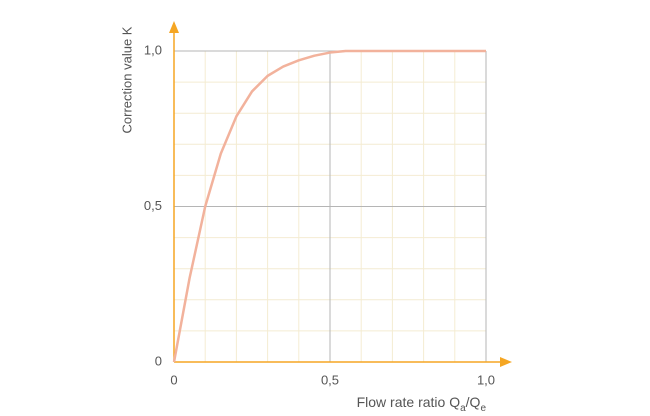 The height and width of the screenshot is (416, 650). I want to click on x-tick-label: 0, so click(173, 379).